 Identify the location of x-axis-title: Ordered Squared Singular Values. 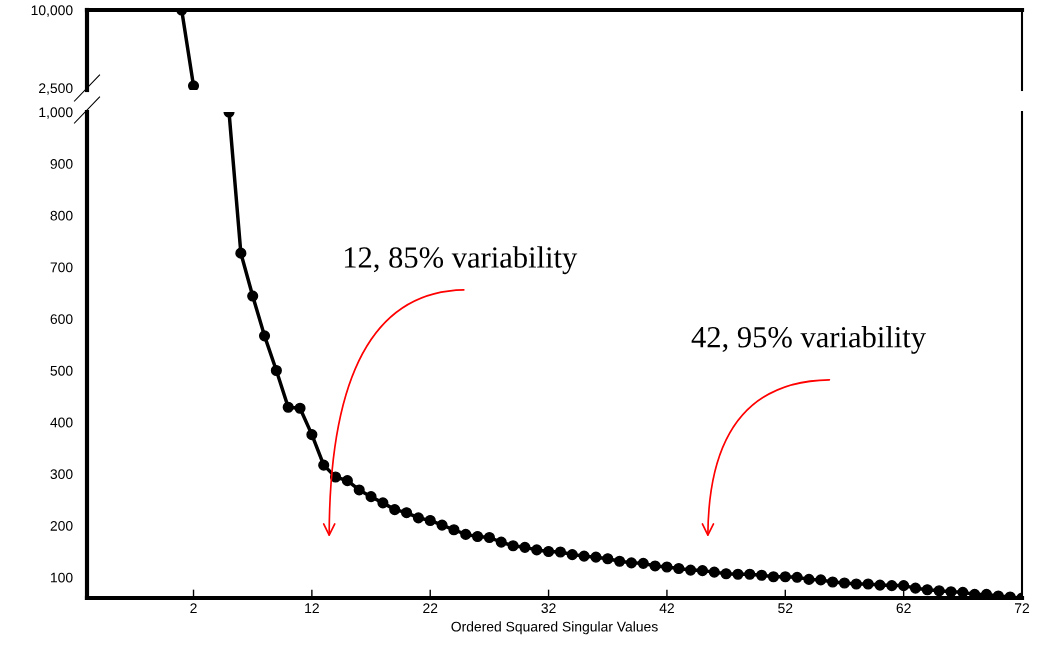
(554, 628).